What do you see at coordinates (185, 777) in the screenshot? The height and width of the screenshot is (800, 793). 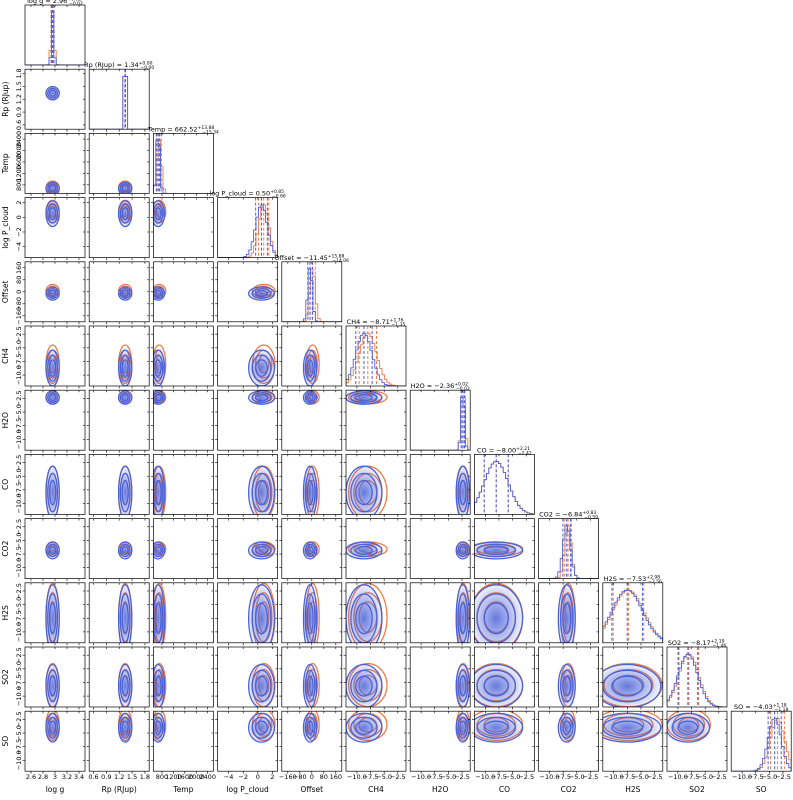 I see `x-tick-label: 1600` at bounding box center [185, 777].